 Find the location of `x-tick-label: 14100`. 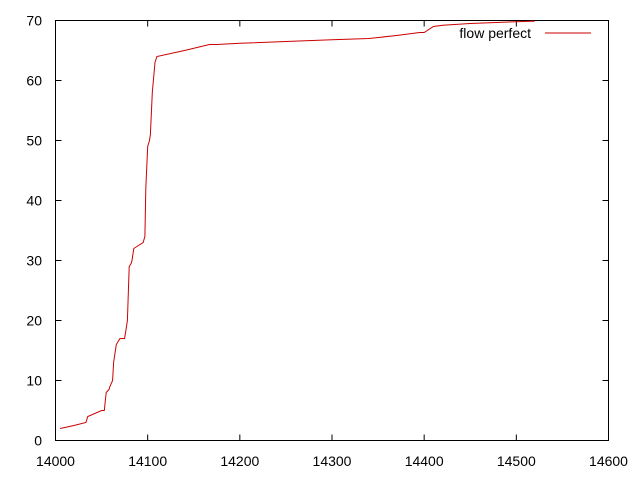

x-tick-label: 14100 is located at coordinates (147, 461).